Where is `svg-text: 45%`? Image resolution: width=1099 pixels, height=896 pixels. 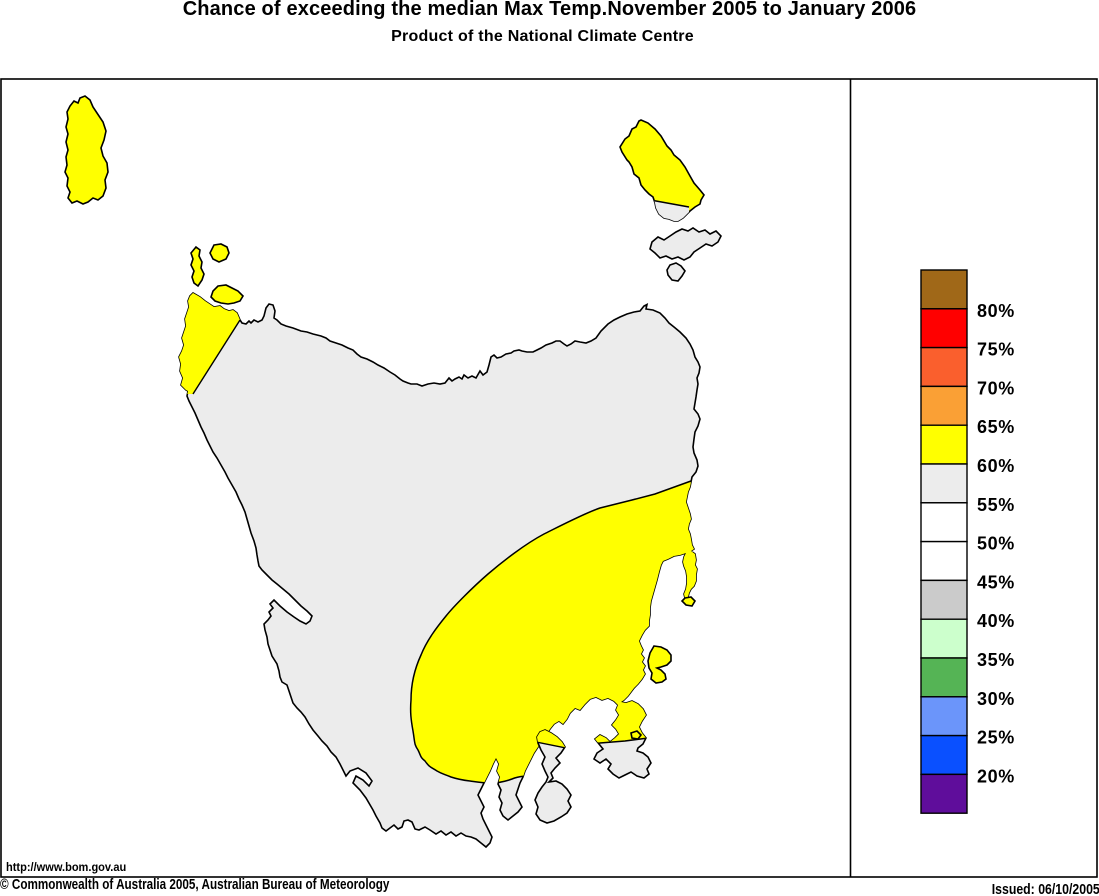
svg-text: 45% is located at coordinates (996, 582).